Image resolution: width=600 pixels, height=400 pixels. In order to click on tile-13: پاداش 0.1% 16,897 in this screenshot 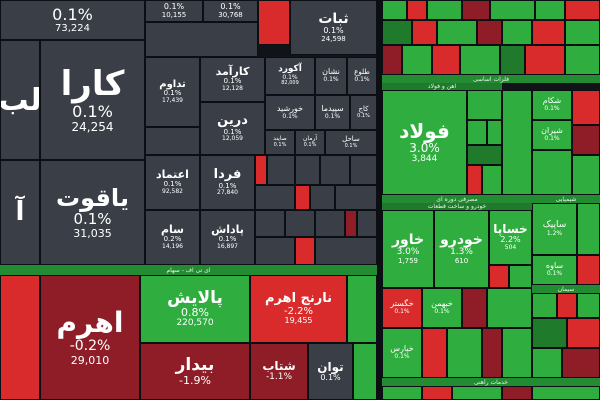, I will do `click(227, 237)`.